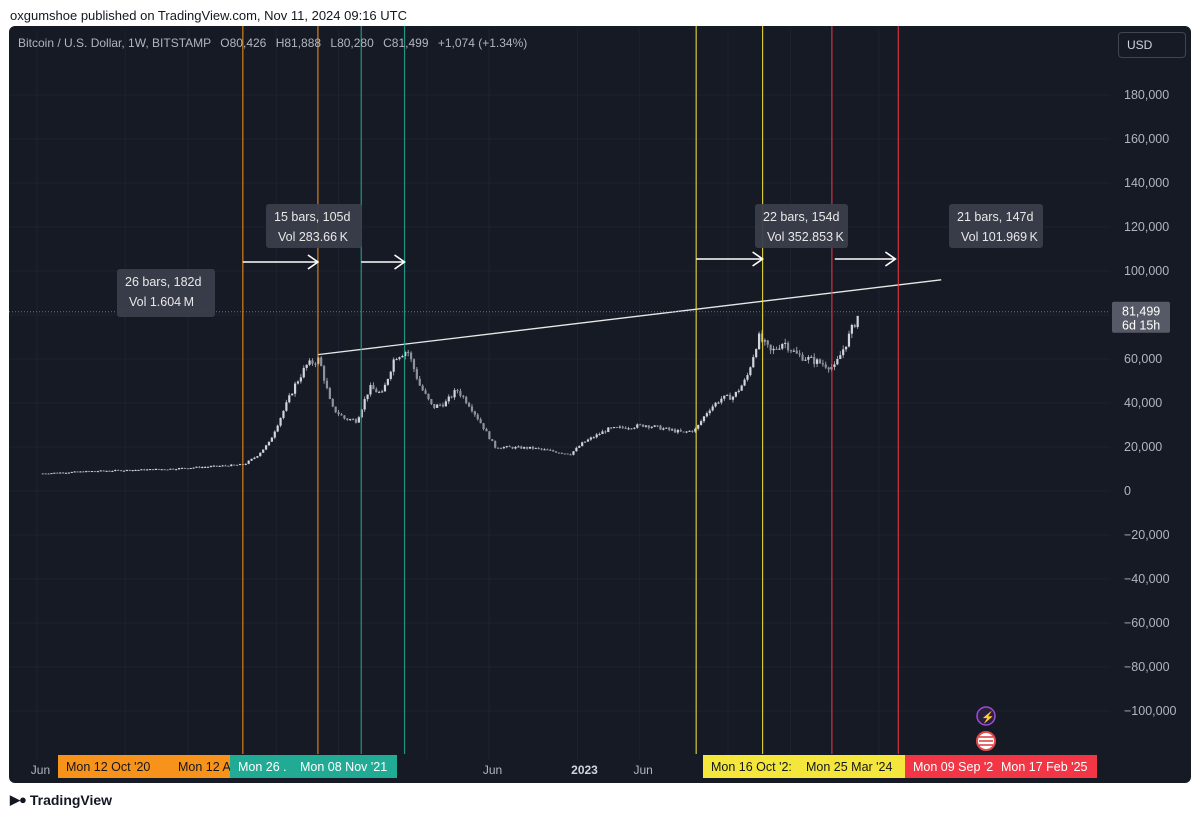  Describe the element at coordinates (204, 767) in the screenshot. I see `date-label-text: Mon 12 A` at that location.